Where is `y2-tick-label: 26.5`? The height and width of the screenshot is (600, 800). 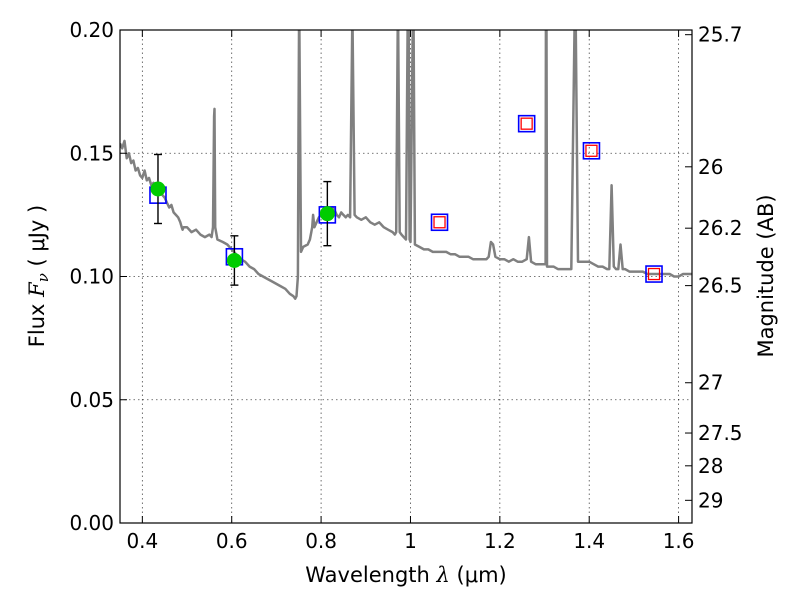 y2-tick-label: 26.5 is located at coordinates (720, 286).